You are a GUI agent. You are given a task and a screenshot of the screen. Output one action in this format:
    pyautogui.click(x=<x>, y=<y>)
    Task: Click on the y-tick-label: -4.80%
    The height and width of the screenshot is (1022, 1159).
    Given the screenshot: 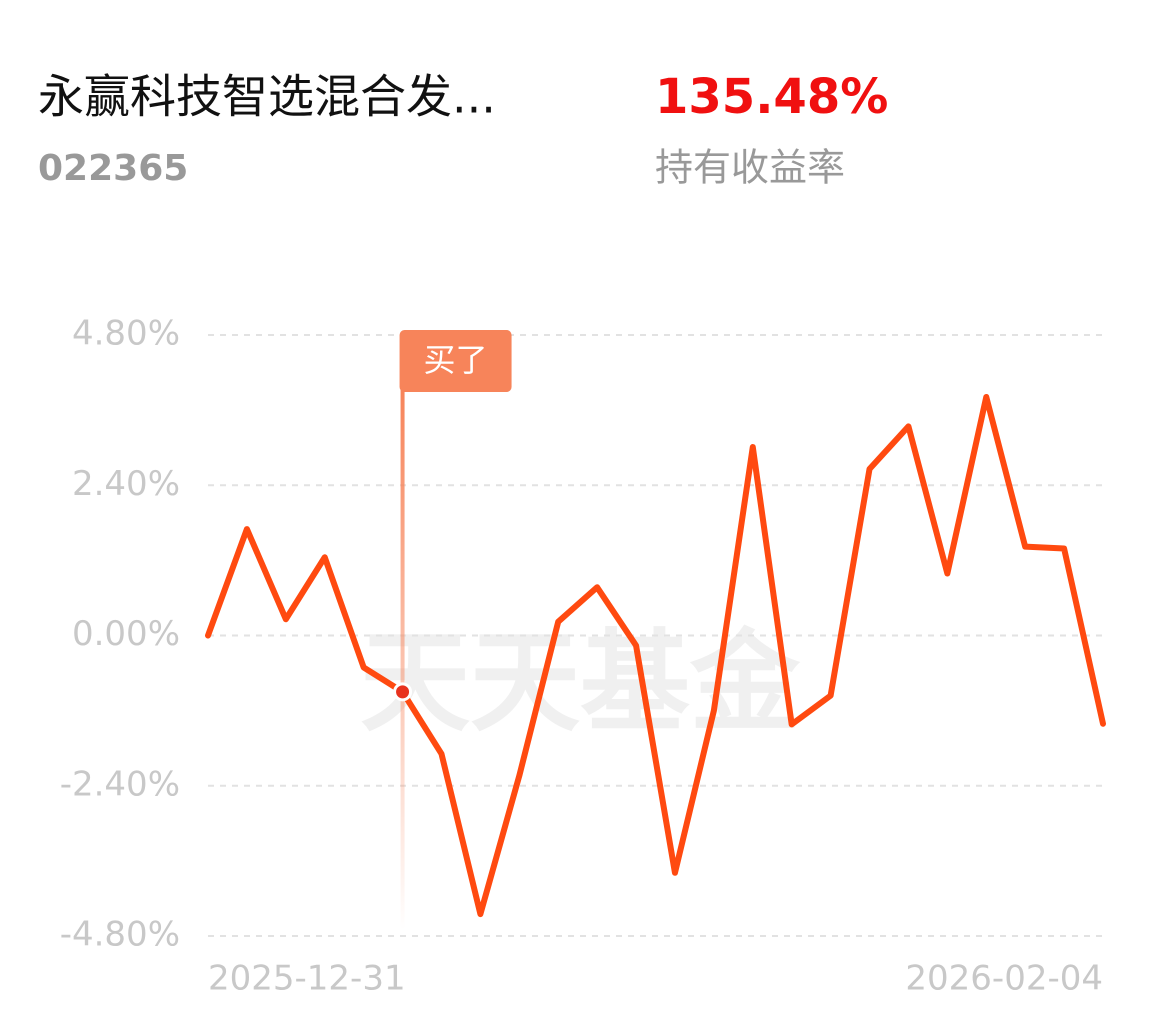 What is the action you would take?
    pyautogui.click(x=120, y=935)
    